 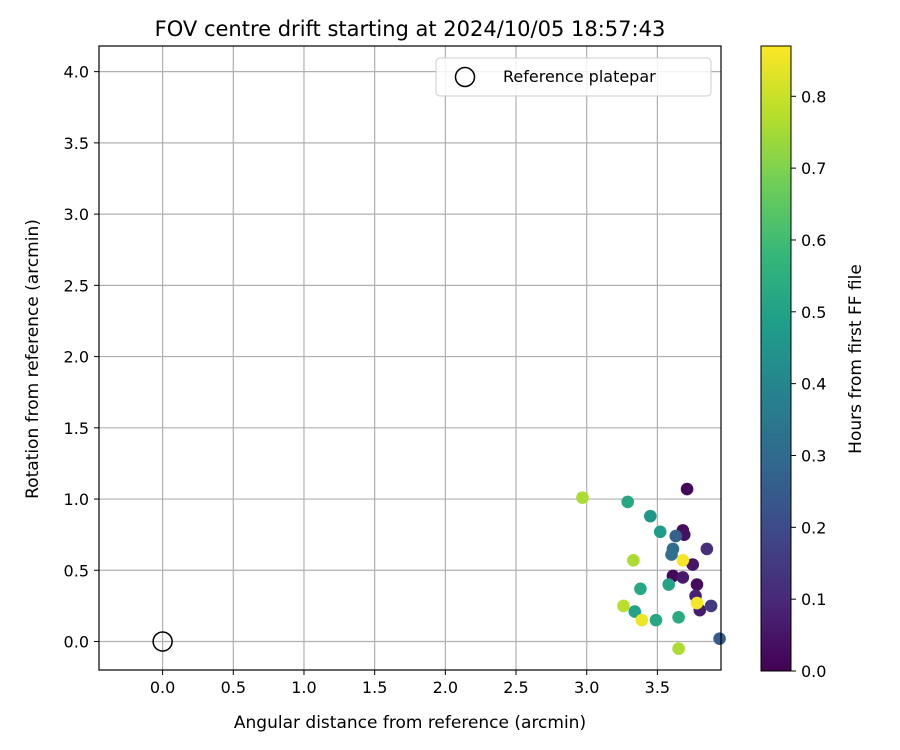 What do you see at coordinates (776, 358) in the screenshot?
I see `colorbar-gradient` at bounding box center [776, 358].